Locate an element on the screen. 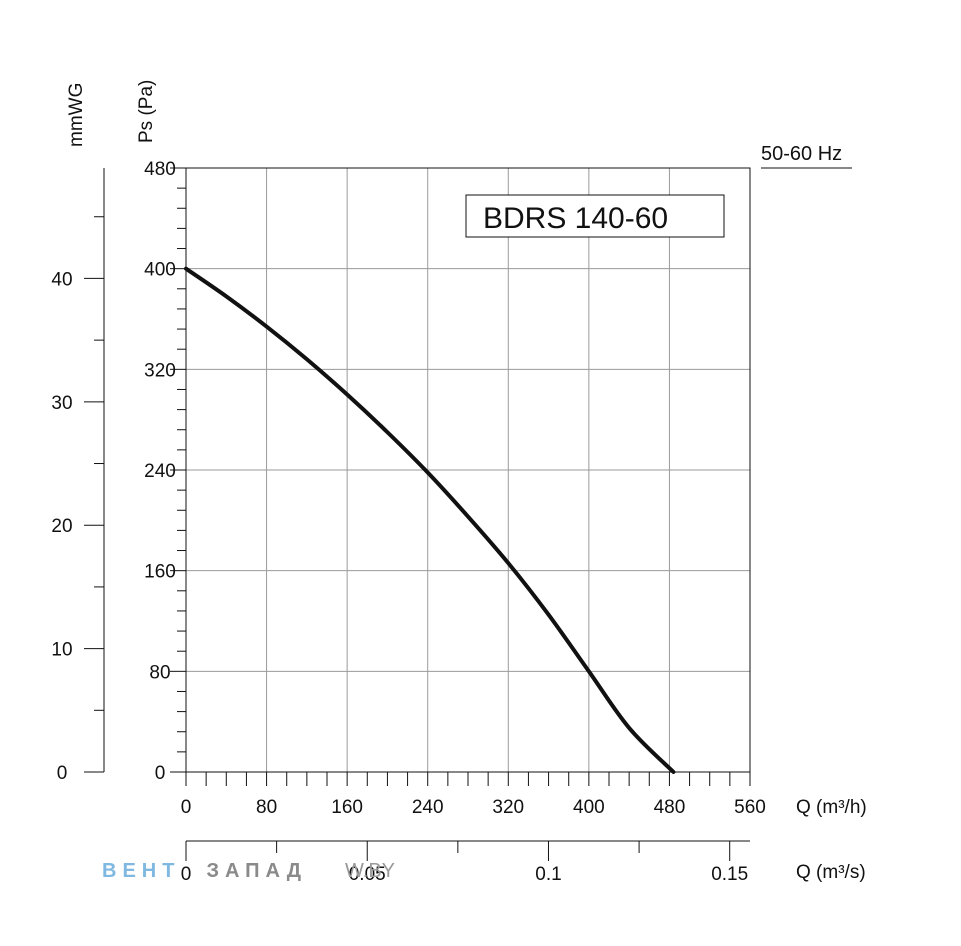 Image resolution: width=961 pixels, height=946 pixels. y2-tick-label: 40 is located at coordinates (61, 279).